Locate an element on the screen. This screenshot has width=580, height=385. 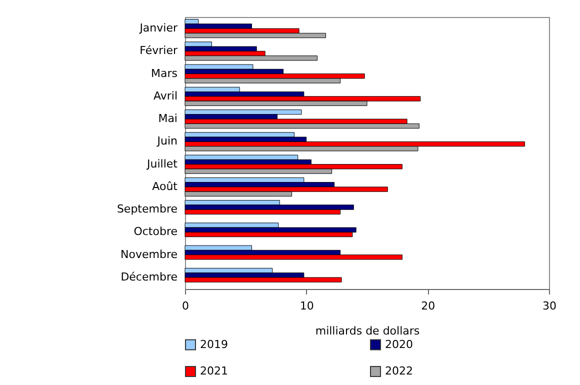
x-tick-label: 0 is located at coordinates (185, 306).